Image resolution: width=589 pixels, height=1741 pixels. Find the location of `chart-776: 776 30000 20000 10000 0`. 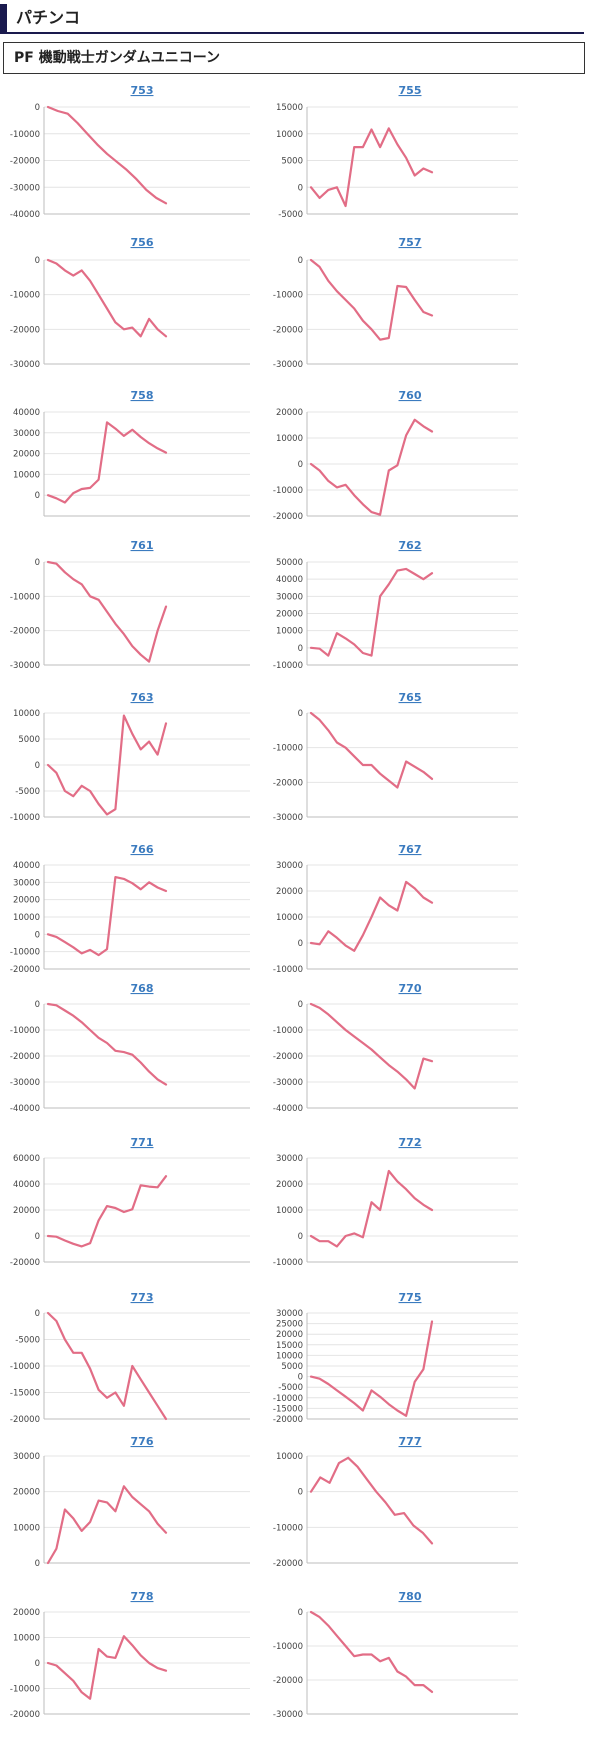

chart-776: 776 30000 20000 10000 0 is located at coordinates (131, 1502).